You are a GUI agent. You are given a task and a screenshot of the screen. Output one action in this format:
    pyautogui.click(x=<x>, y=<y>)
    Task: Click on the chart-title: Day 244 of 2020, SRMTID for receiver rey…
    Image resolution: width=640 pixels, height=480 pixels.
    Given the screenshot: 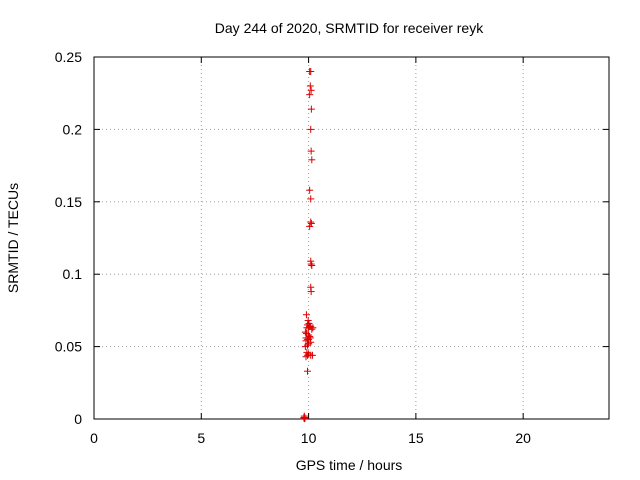 What is the action you would take?
    pyautogui.click(x=349, y=28)
    